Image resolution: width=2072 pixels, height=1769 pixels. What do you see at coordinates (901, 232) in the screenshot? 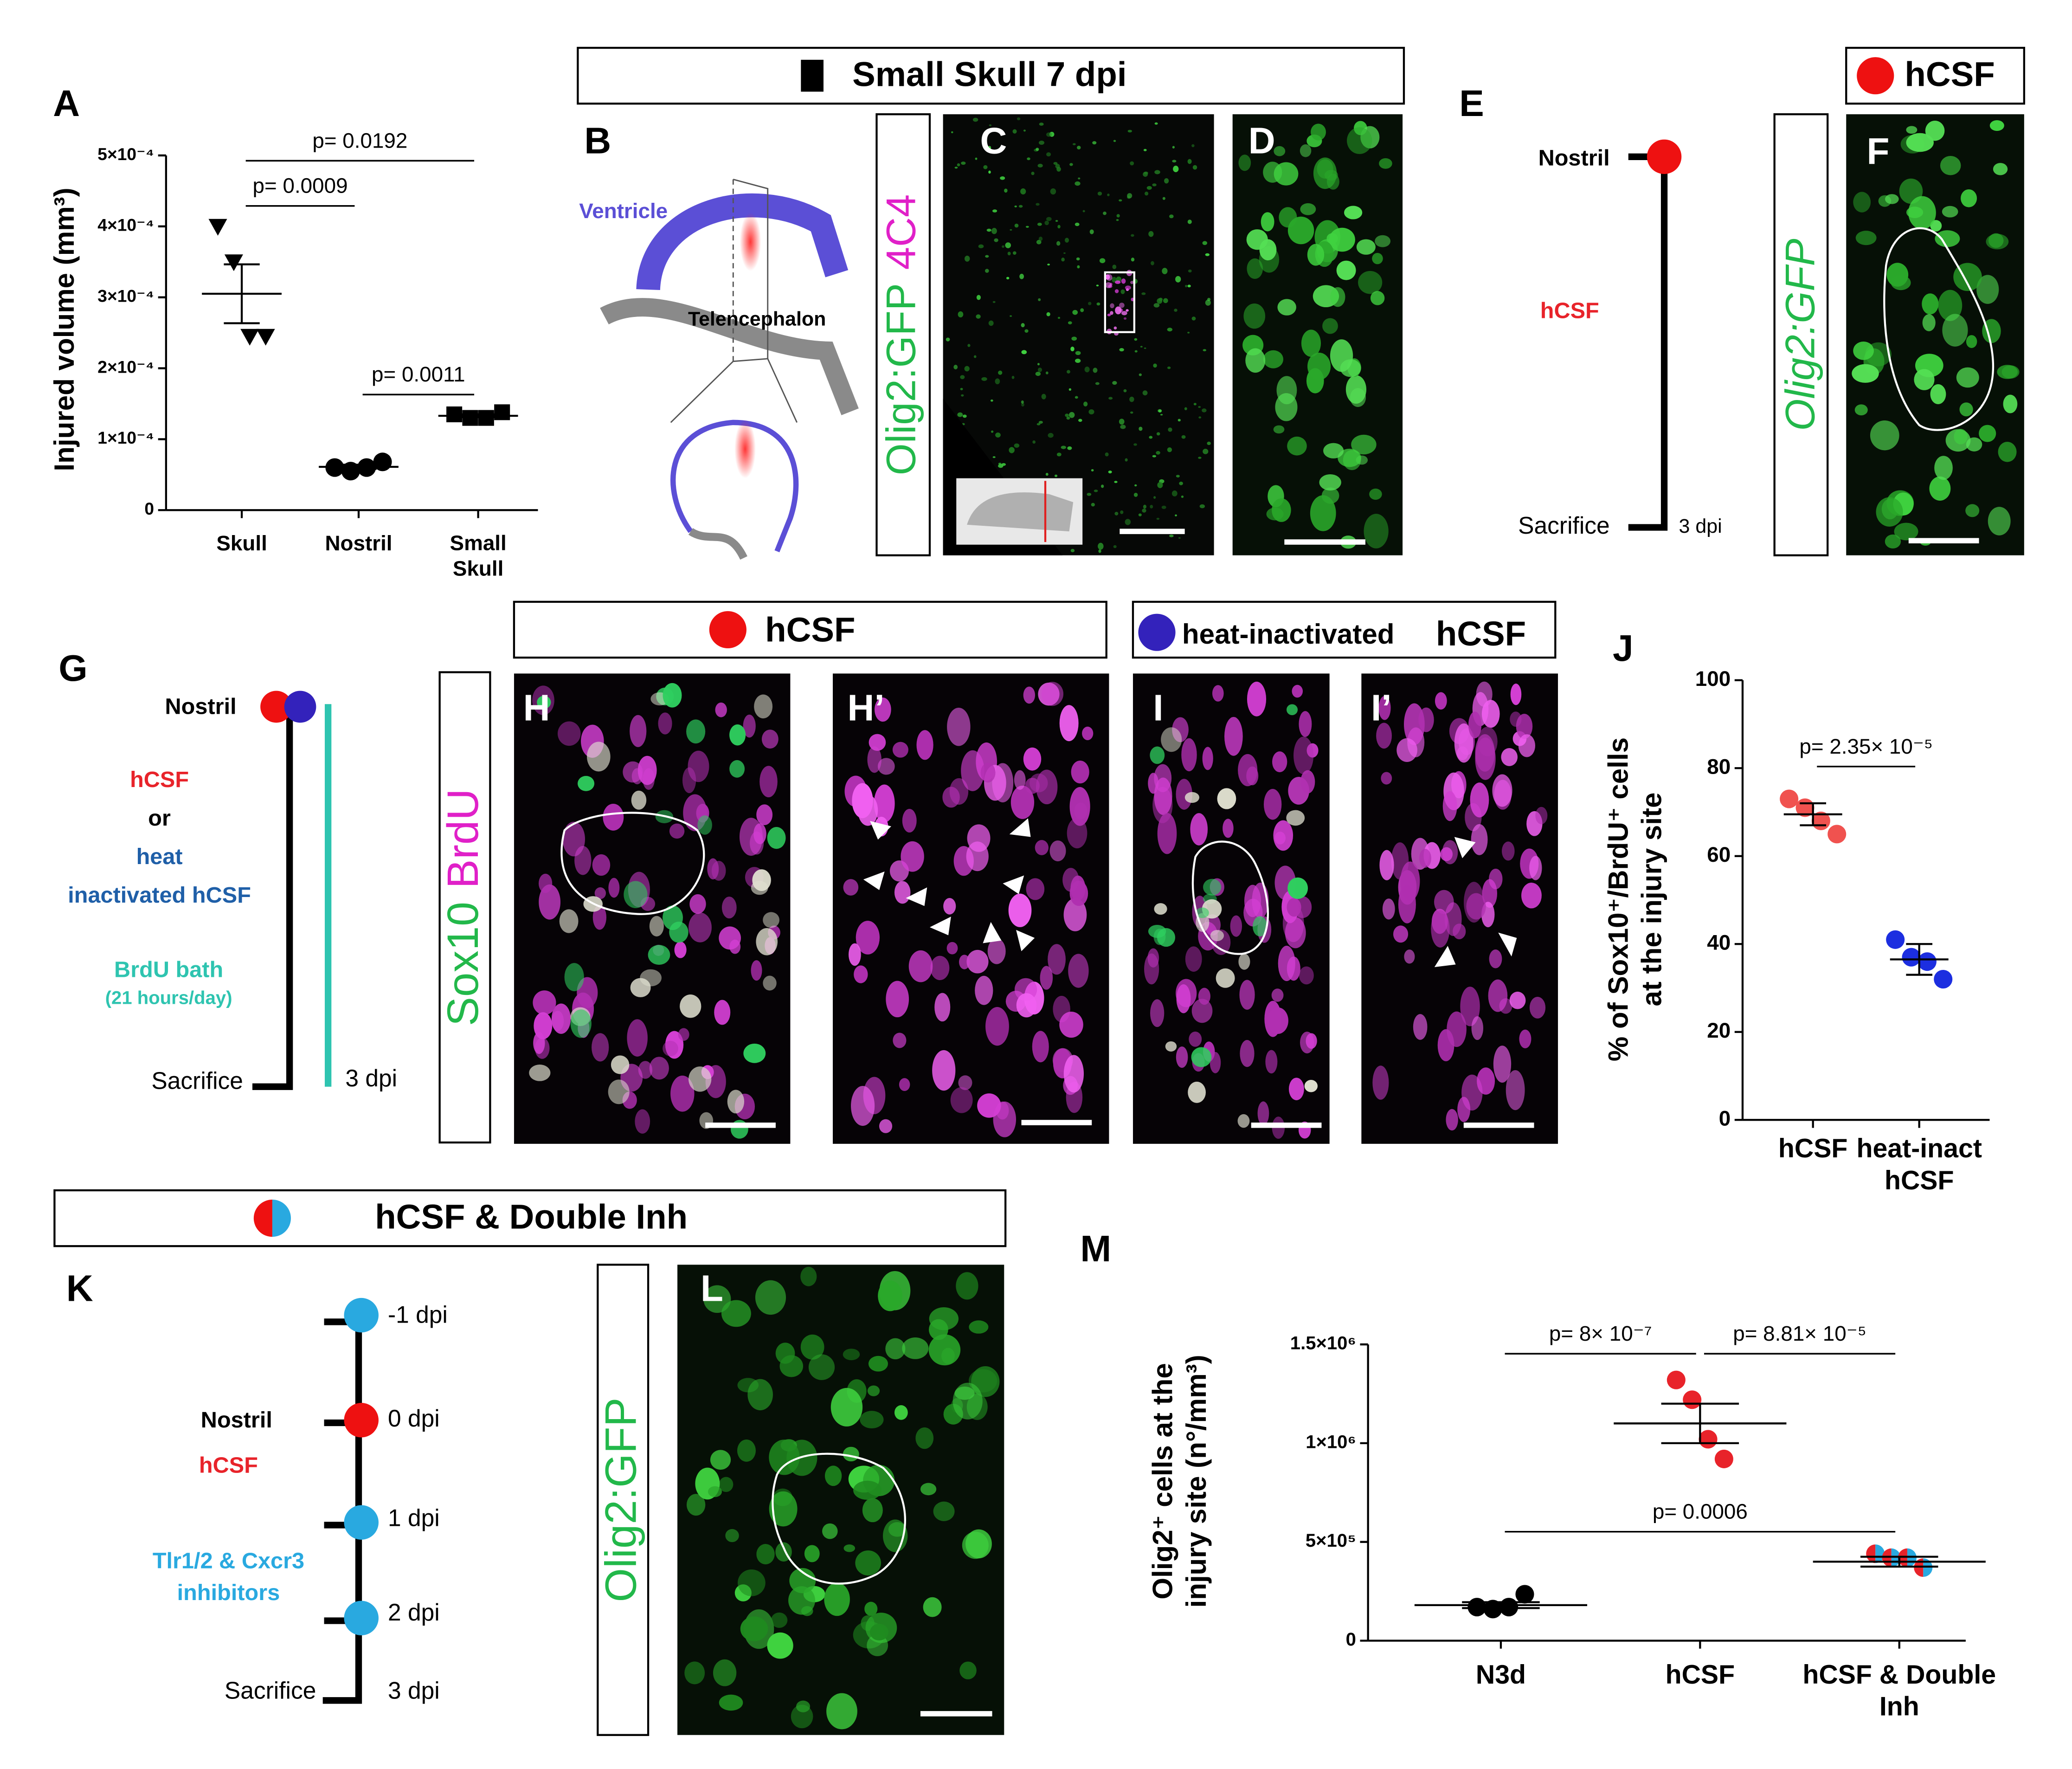
I see `channel-name: 4C4` at bounding box center [901, 232].